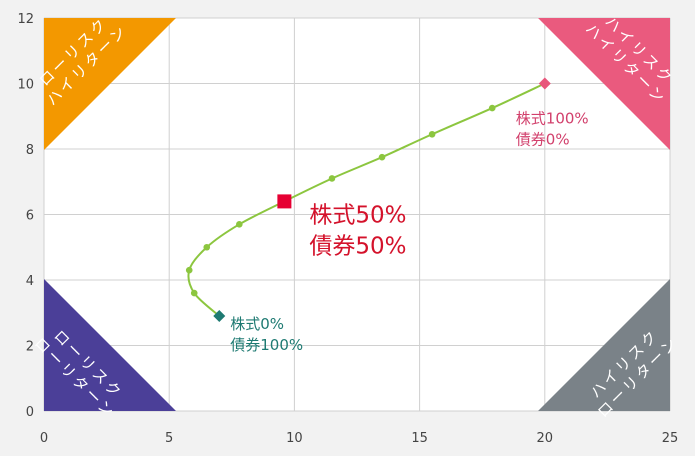 This screenshot has width=695, height=456. Describe the element at coordinates (266, 345) in the screenshot. I see `highlight-label-line: 債券100%` at that location.